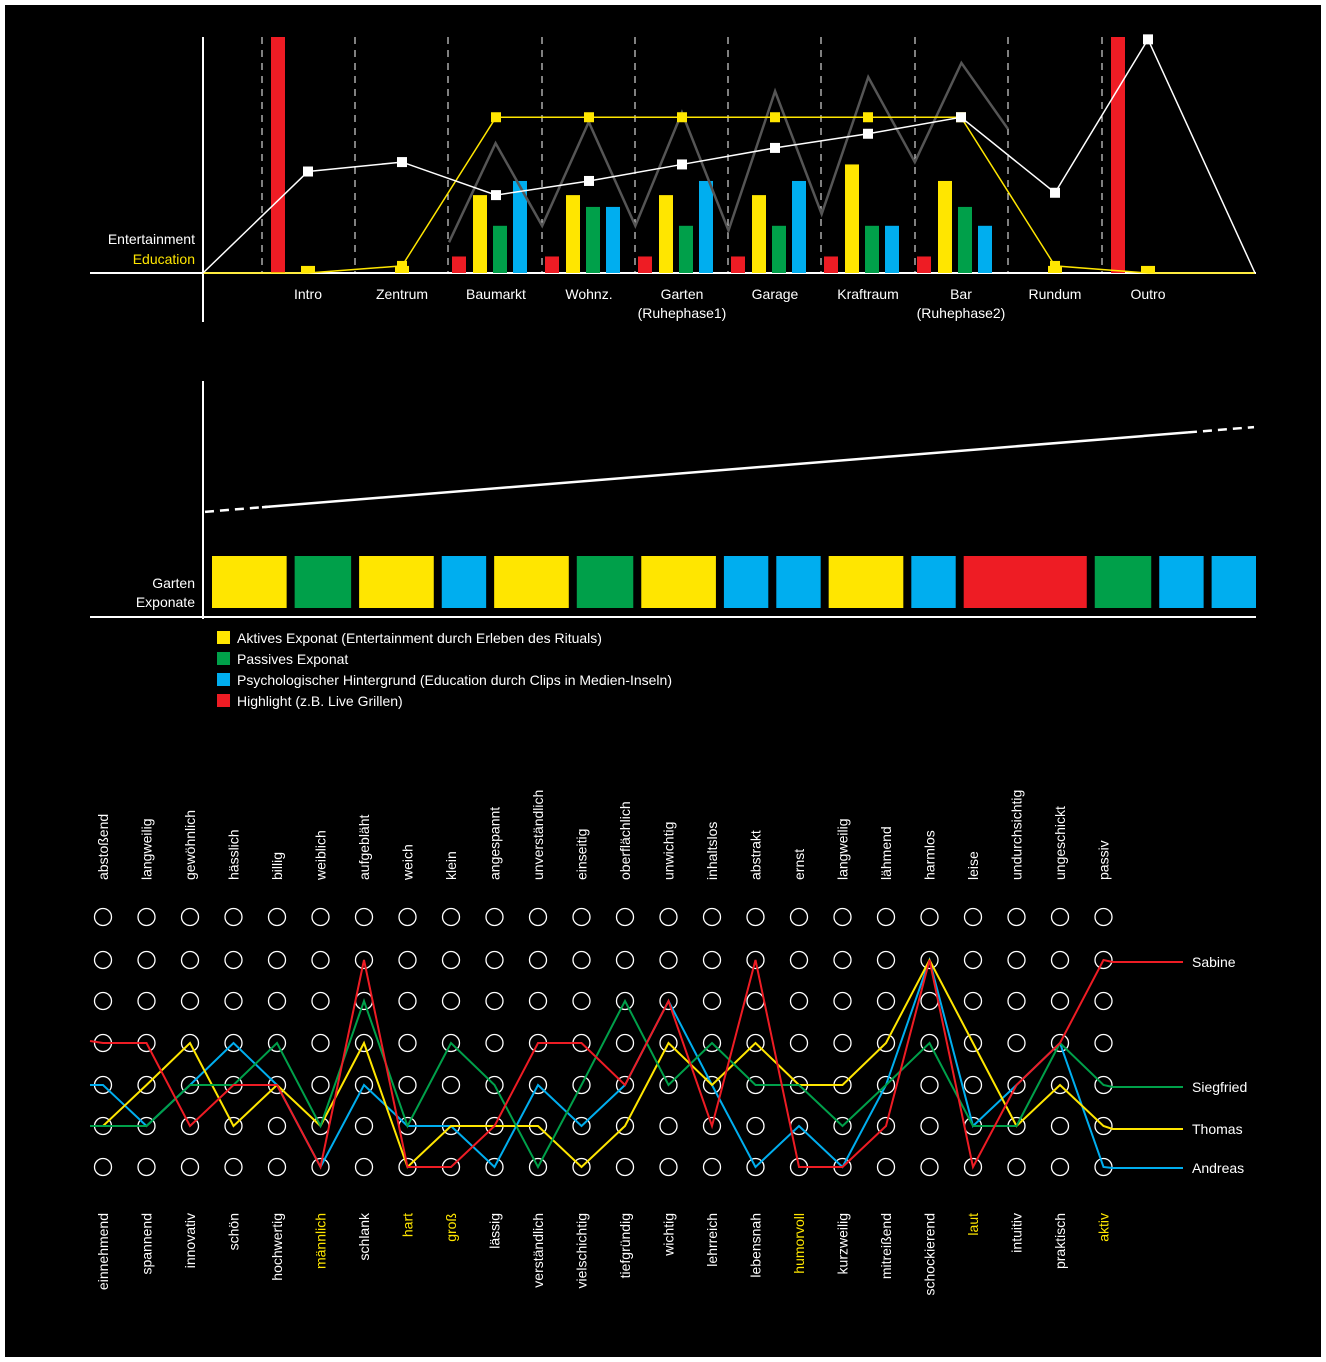 The height and width of the screenshot is (1362, 1326). What do you see at coordinates (277, 1247) in the screenshot?
I see `bottom-word-label: hochwertig` at bounding box center [277, 1247].